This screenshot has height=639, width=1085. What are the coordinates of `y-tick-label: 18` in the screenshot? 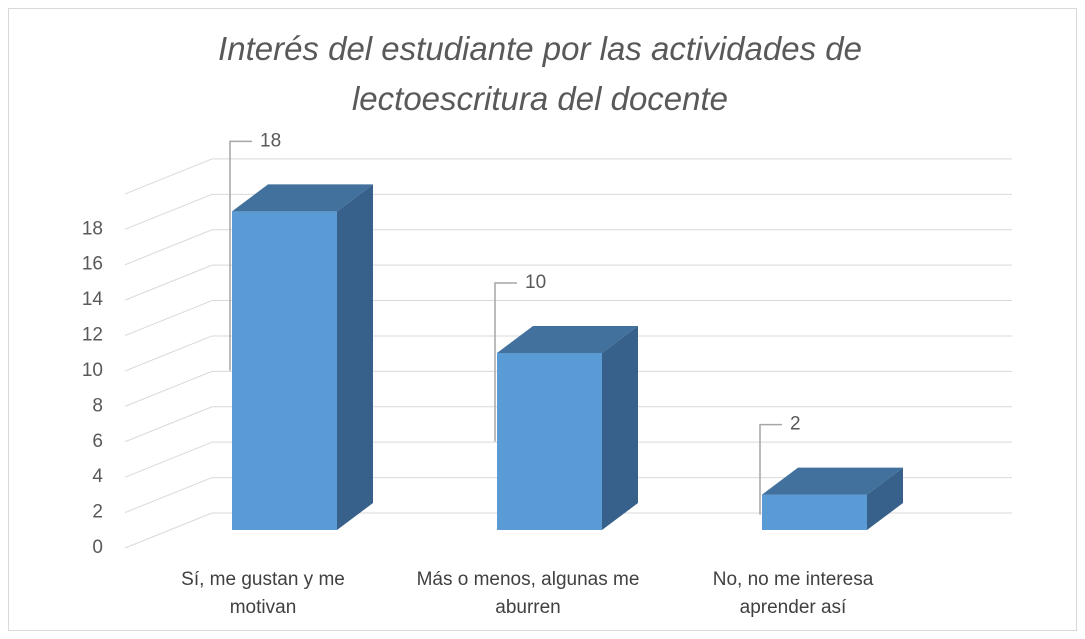 It's located at (92, 228).